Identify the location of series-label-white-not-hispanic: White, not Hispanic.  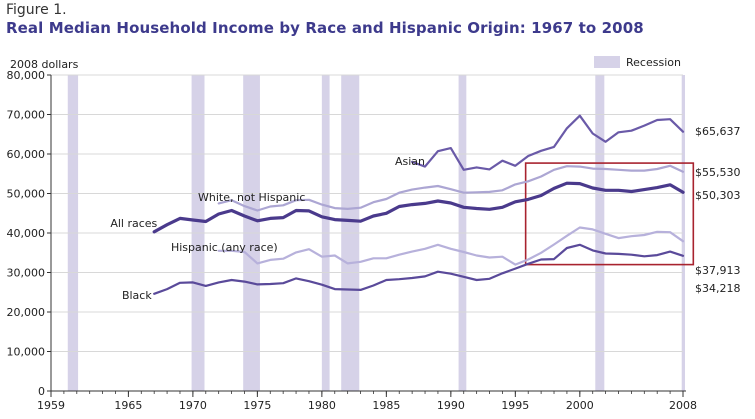
(251, 197).